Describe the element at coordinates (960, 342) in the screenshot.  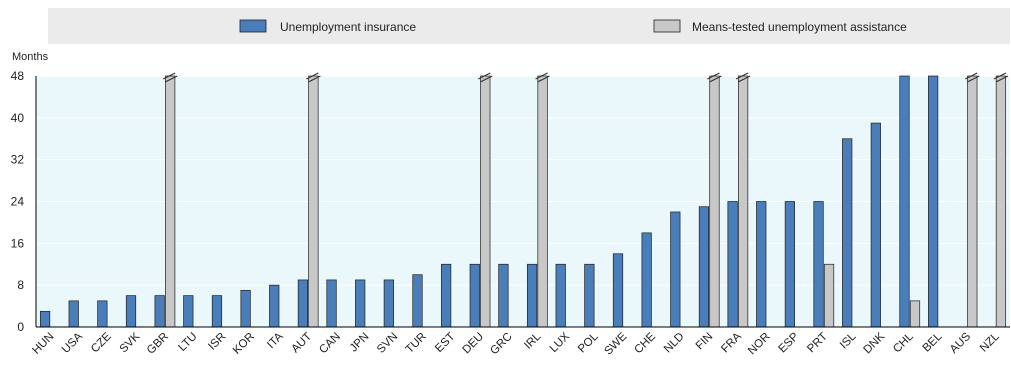
I see `x-tick-label: AUS` at that location.